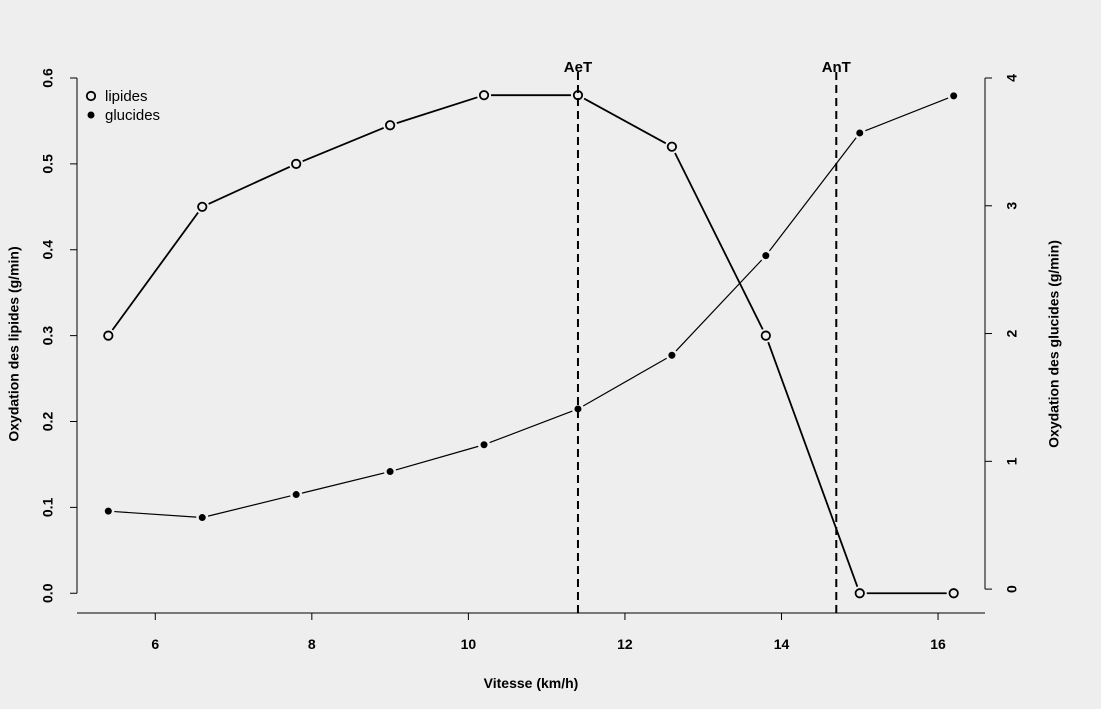 The image size is (1101, 709). Describe the element at coordinates (782, 644) in the screenshot. I see `x-tick-label: 14` at that location.